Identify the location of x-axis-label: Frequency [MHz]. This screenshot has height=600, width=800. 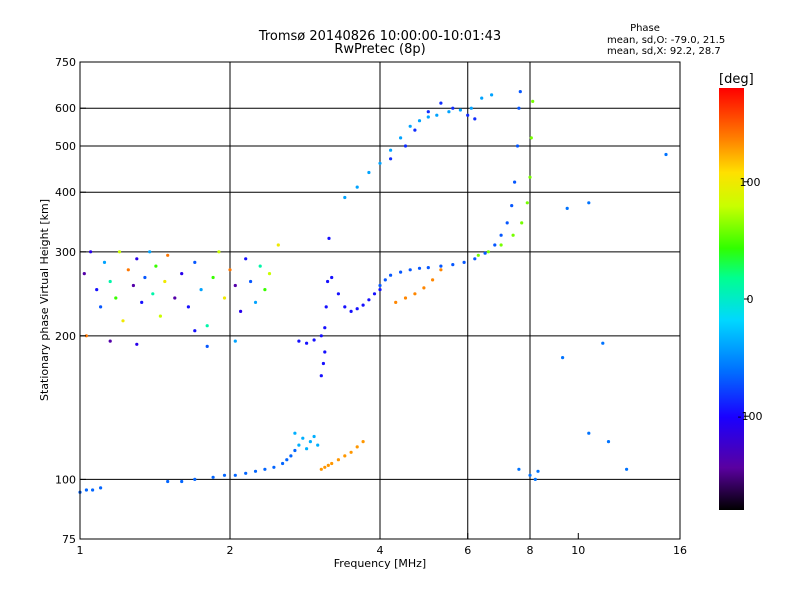
(380, 563).